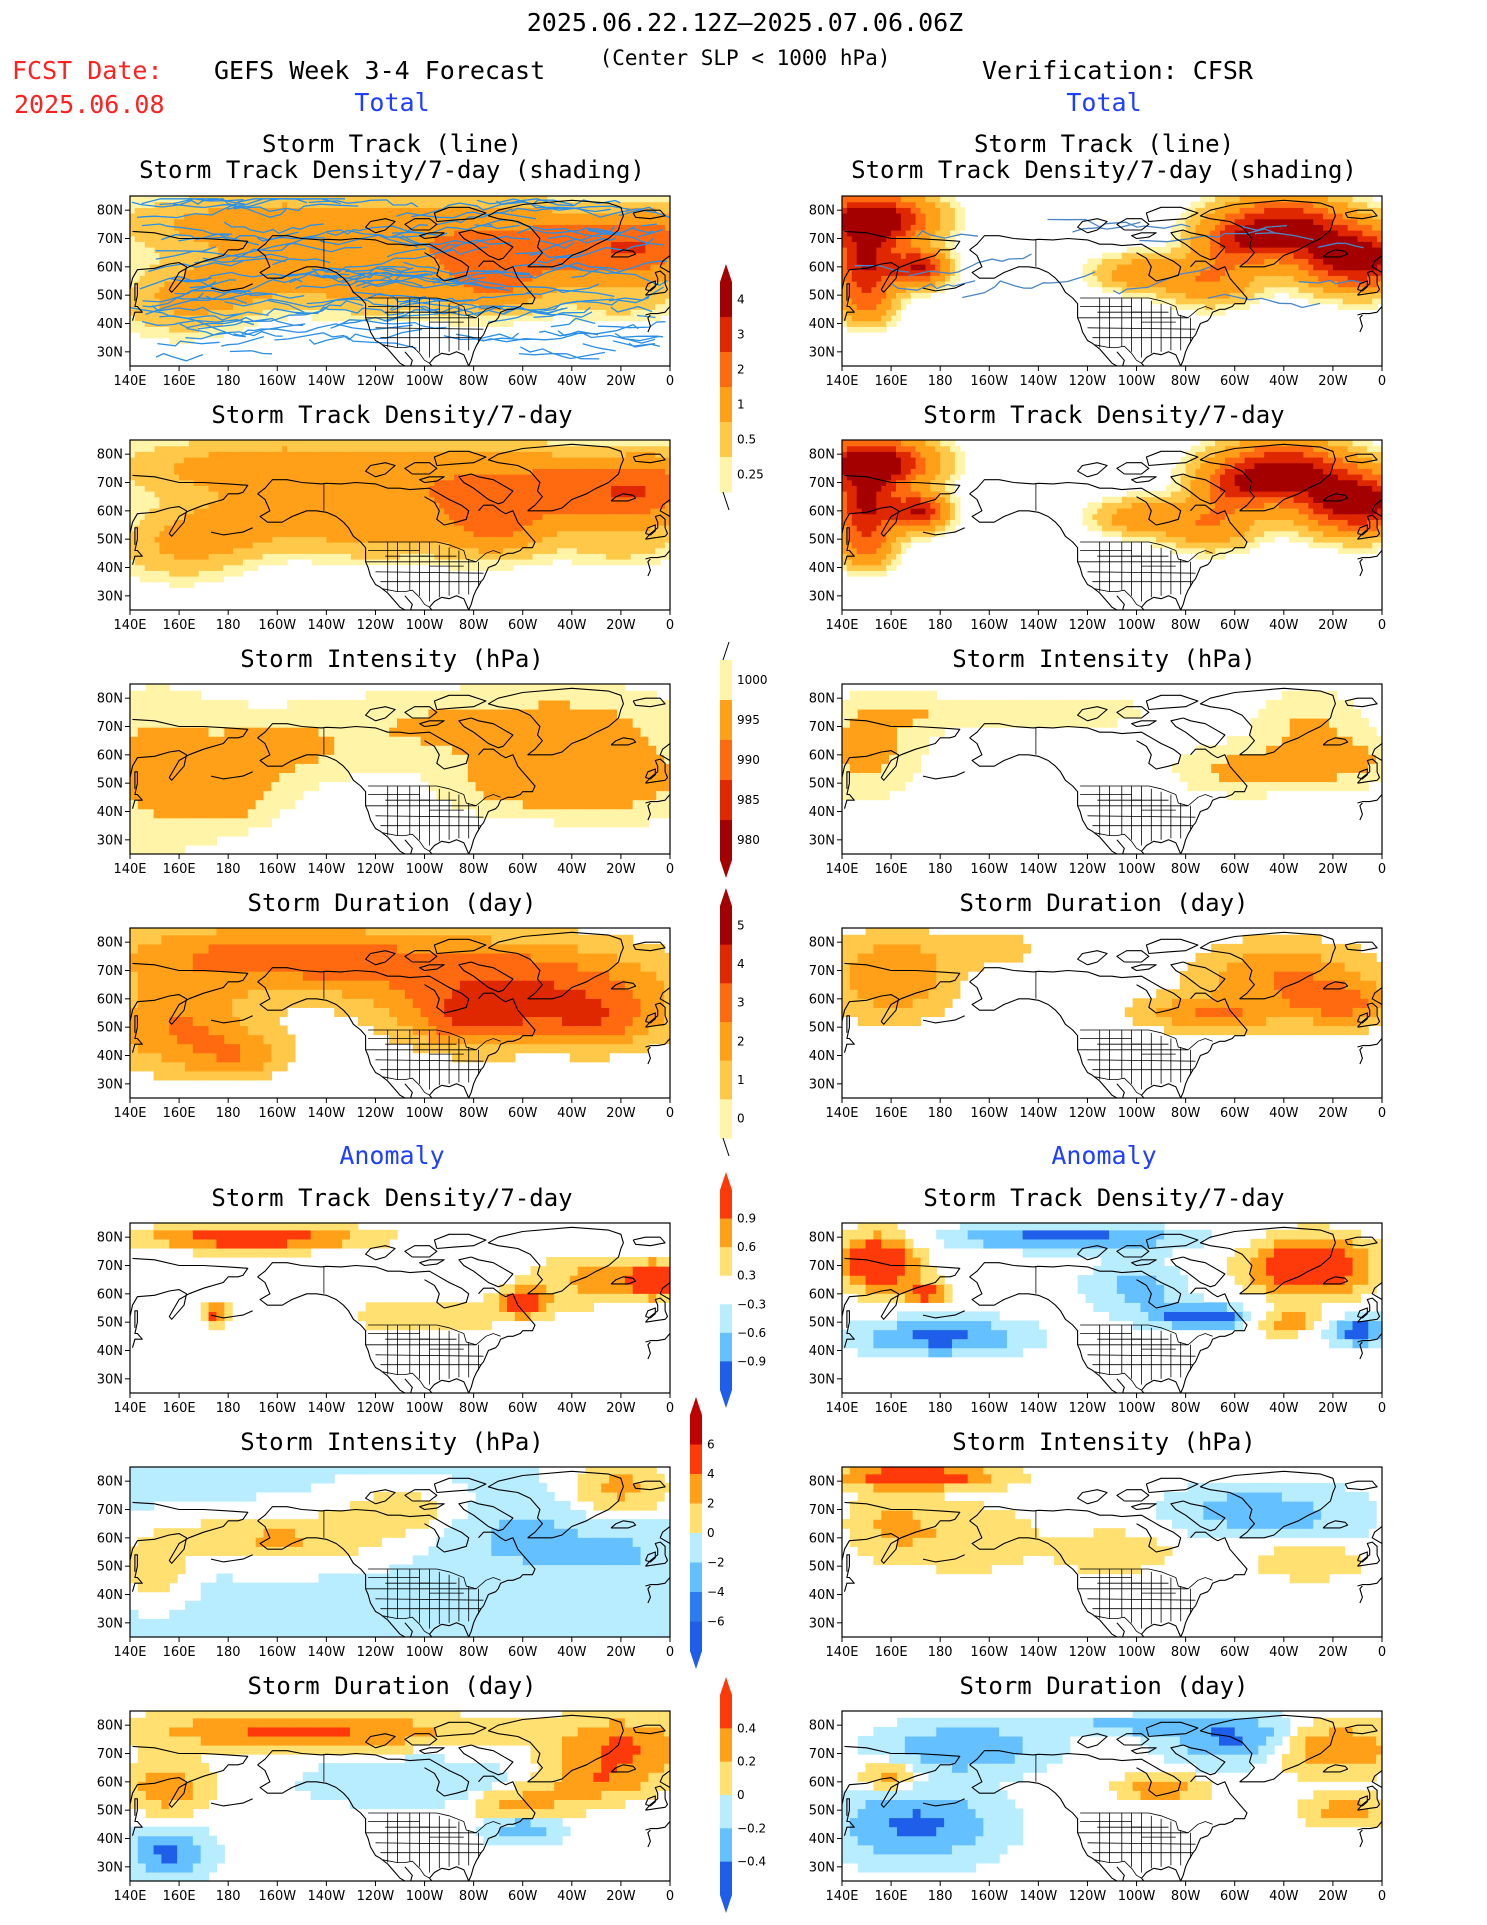  What do you see at coordinates (110, 296) in the screenshot?
I see `p1-lat-tick: 50N` at bounding box center [110, 296].